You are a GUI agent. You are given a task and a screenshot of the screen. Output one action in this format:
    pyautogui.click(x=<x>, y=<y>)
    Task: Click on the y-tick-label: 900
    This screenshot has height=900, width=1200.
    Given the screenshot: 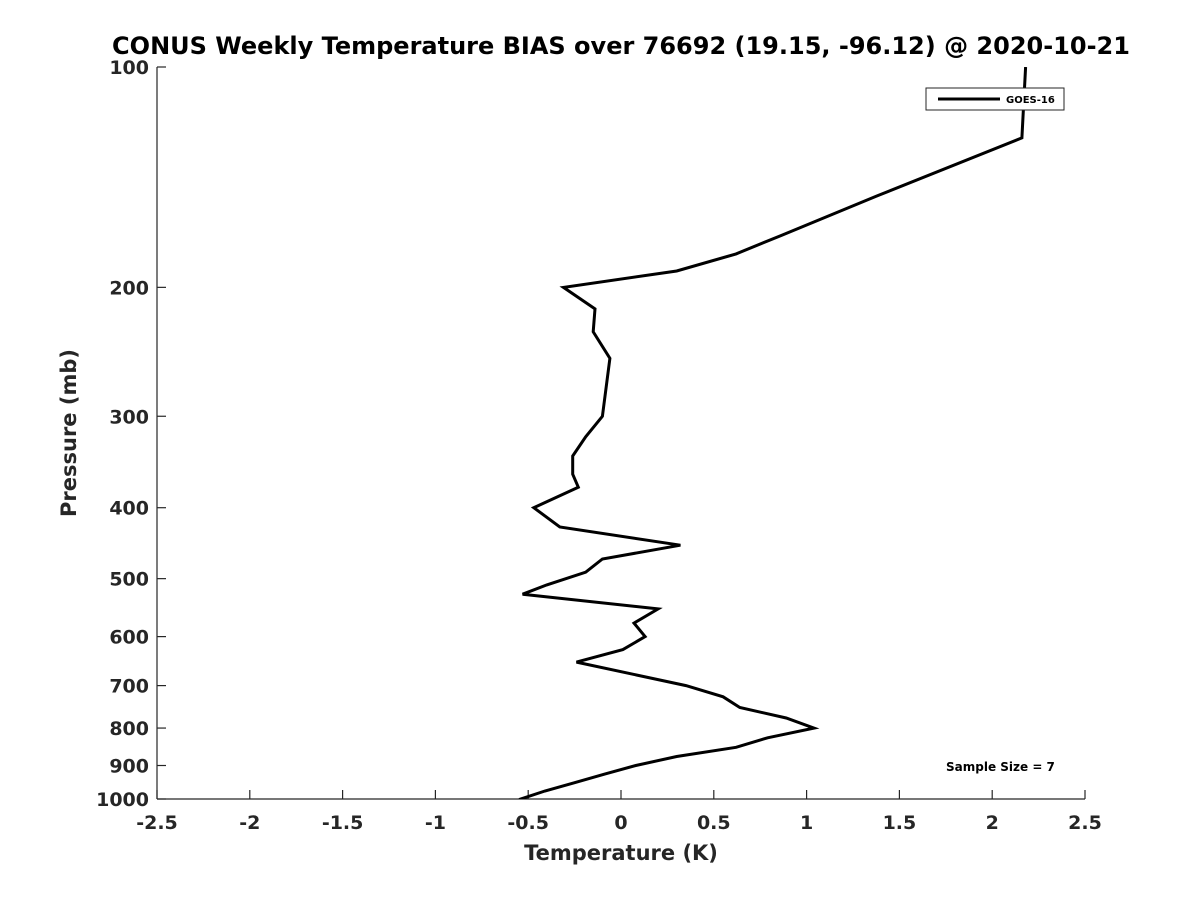 What is the action you would take?
    pyautogui.click(x=129, y=767)
    